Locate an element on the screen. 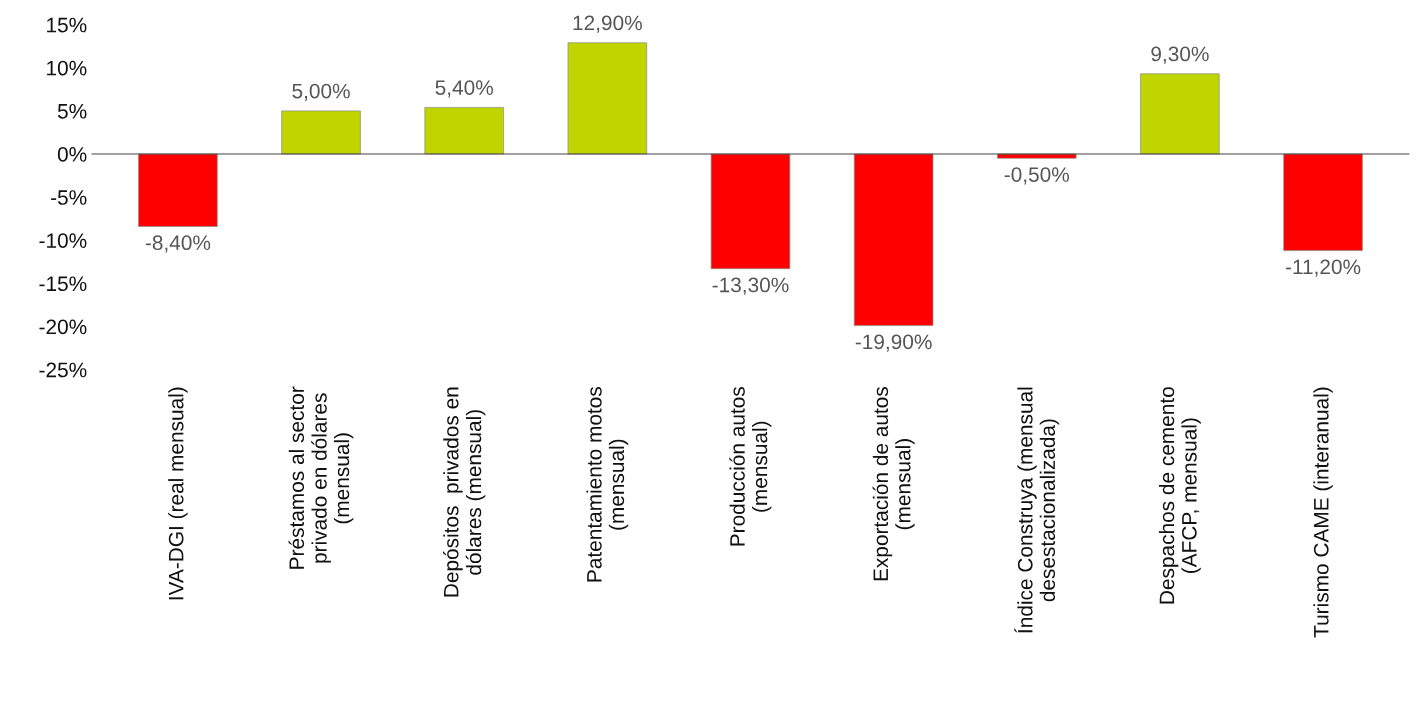  y-tick-label: -20% is located at coordinates (63, 327).